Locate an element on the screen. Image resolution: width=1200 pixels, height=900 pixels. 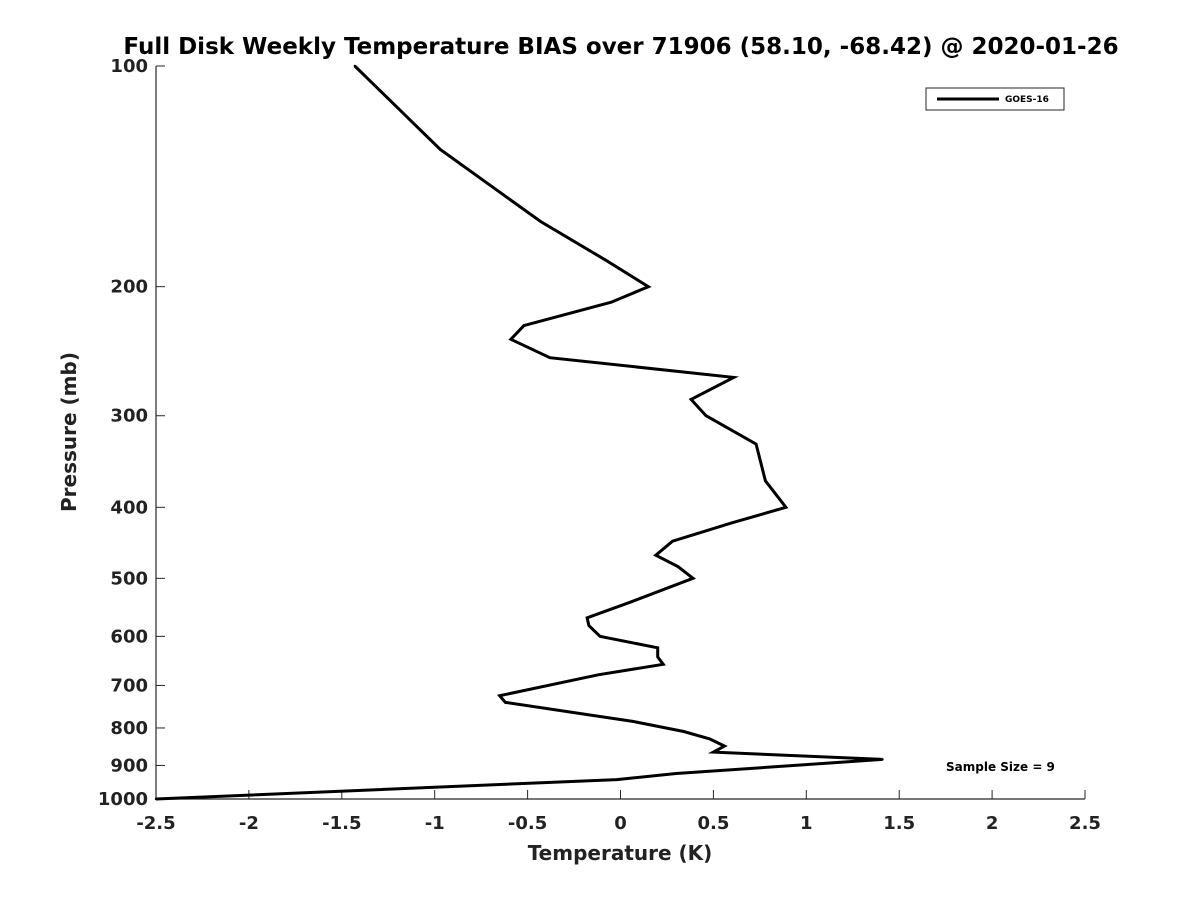
x-ticks: -2.5 -2 -1.5 -1 -0.5 0 0.5 1 1.5 2 2.5 is located at coordinates (618, 812).